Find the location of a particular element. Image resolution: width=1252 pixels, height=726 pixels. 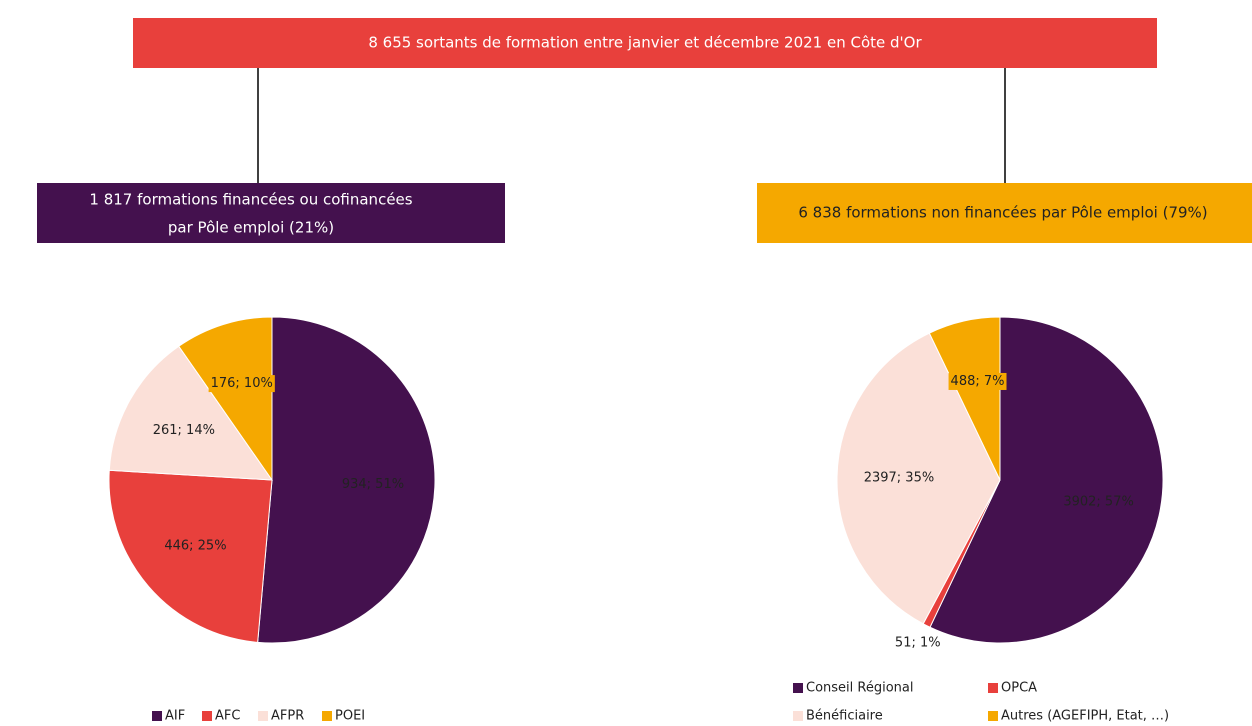

data-label: 261; 14% is located at coordinates (184, 430).